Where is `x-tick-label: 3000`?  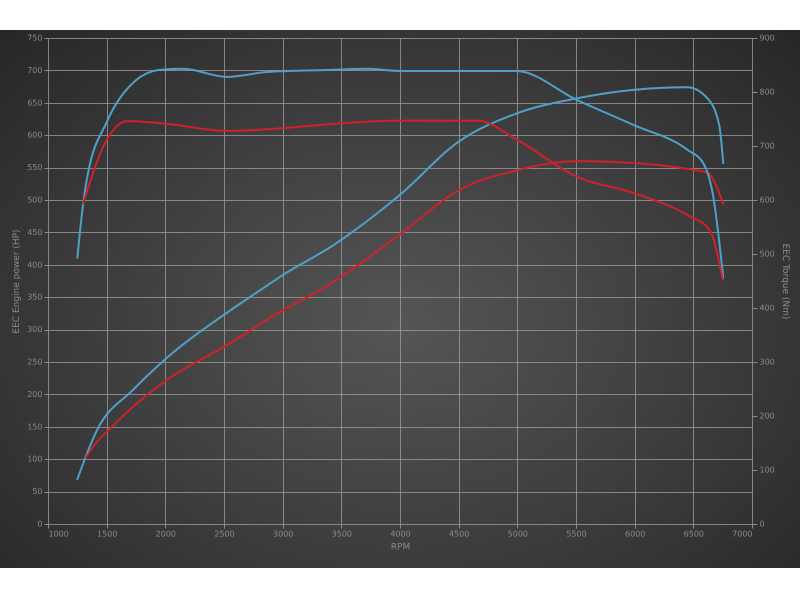
x-tick-label: 3000 is located at coordinates (283, 534).